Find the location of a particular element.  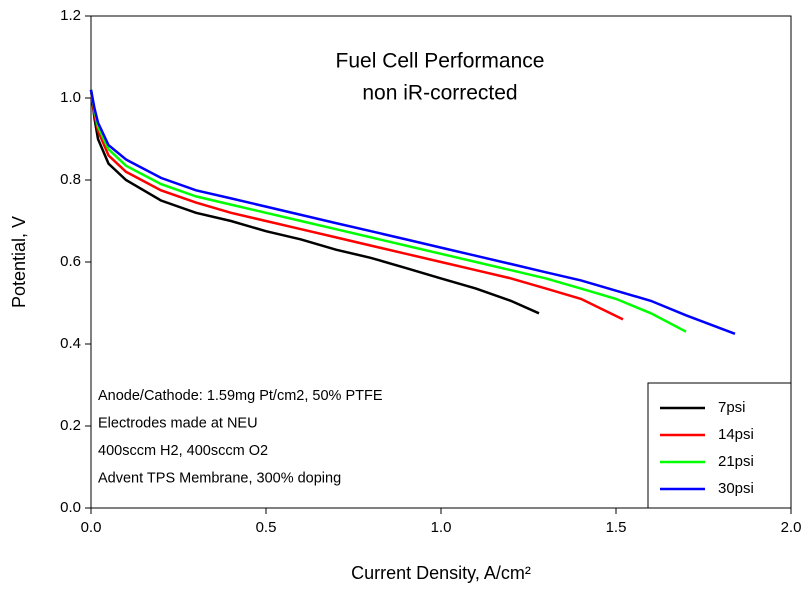

annotation: Anode/Cathode: 1.59mg Pt/cm2, 50% PTFE is located at coordinates (240, 396).